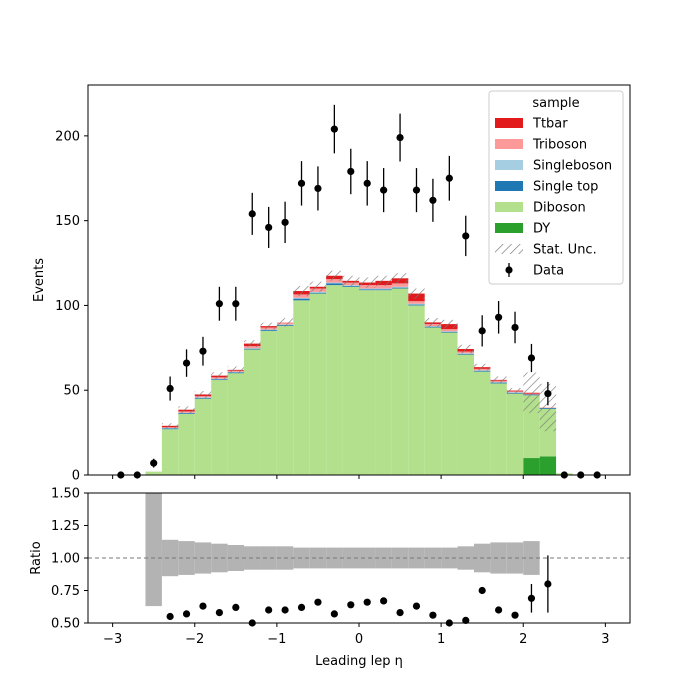 This screenshot has height=700, width=700. What do you see at coordinates (65, 559) in the screenshot?
I see `ratio-y-tick-label: 1.00` at bounding box center [65, 559].